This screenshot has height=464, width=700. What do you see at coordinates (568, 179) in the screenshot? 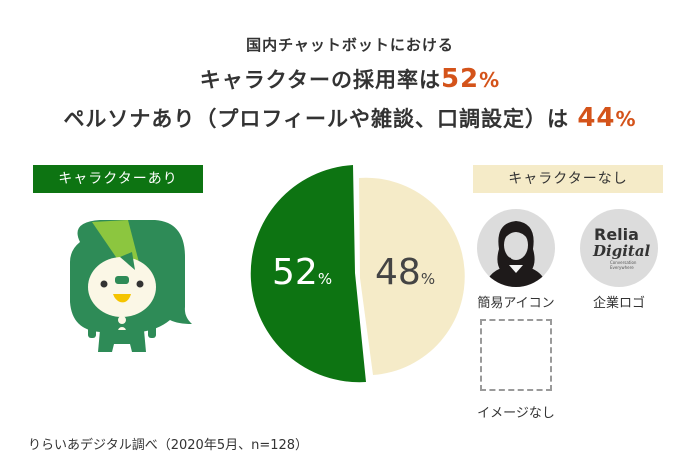
I see `without-character-label: キャラクターなし` at bounding box center [568, 179].